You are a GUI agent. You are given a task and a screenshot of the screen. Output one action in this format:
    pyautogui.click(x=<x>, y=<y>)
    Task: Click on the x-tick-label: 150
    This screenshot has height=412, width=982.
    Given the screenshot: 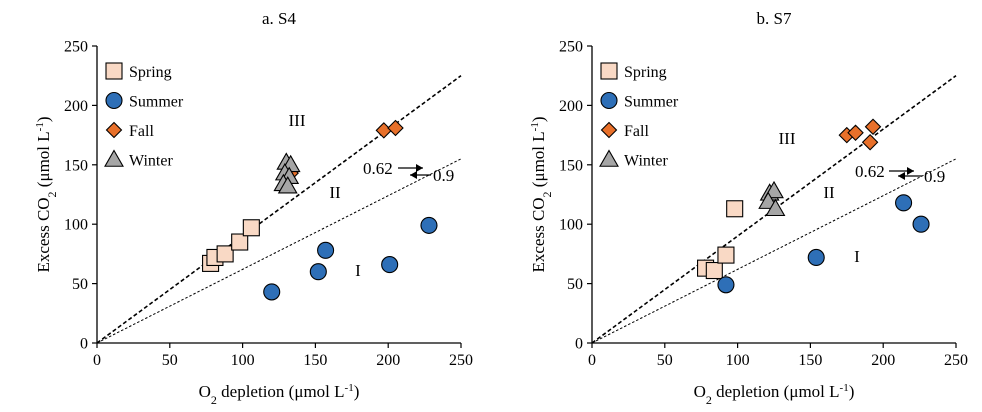 What is the action you would take?
    pyautogui.click(x=315, y=360)
    